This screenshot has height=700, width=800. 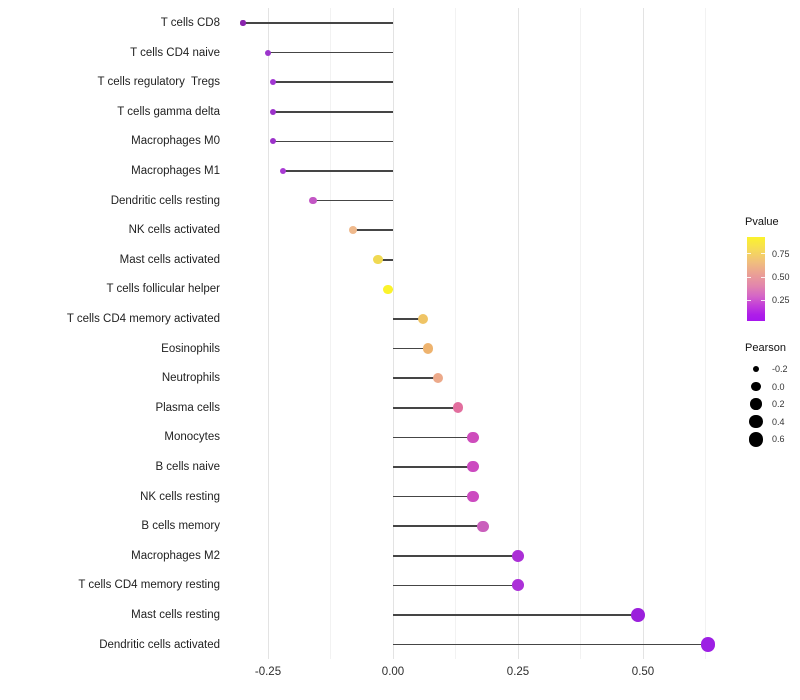 I want to click on pearson-size-label: 0.6, so click(x=778, y=439).